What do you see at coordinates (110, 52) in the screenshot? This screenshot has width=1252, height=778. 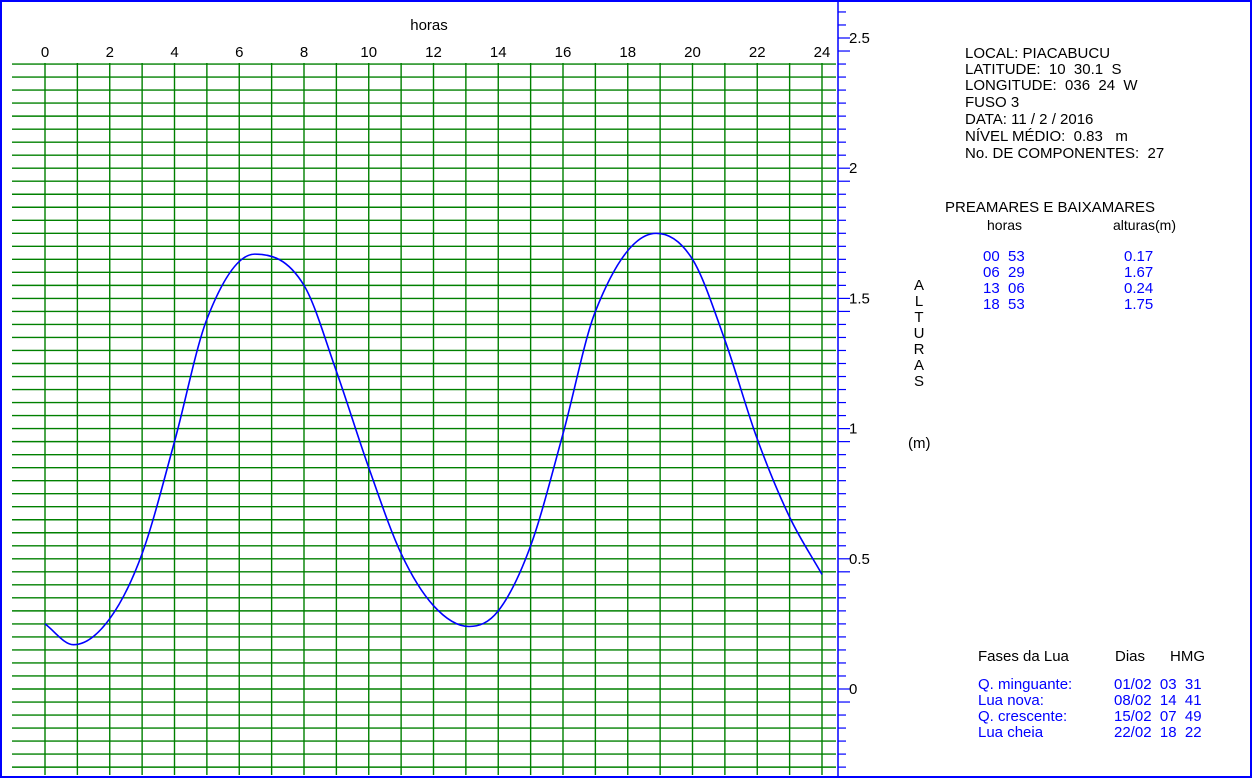 I see `x-tick-label: 2` at bounding box center [110, 52].